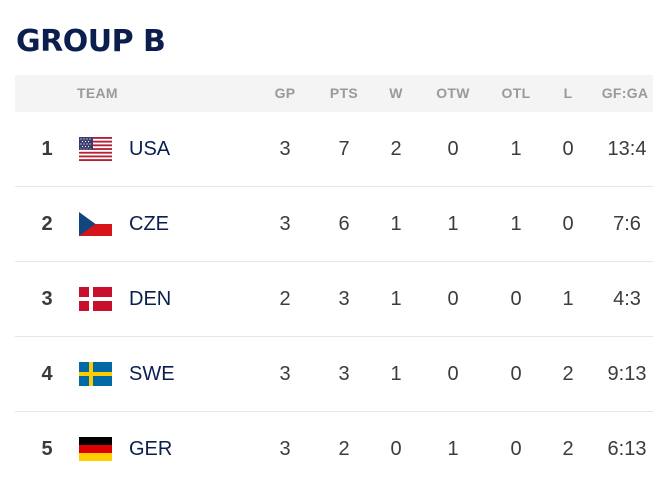 This screenshot has width=668, height=485. Describe the element at coordinates (47, 149) in the screenshot. I see `rank: 1` at that location.